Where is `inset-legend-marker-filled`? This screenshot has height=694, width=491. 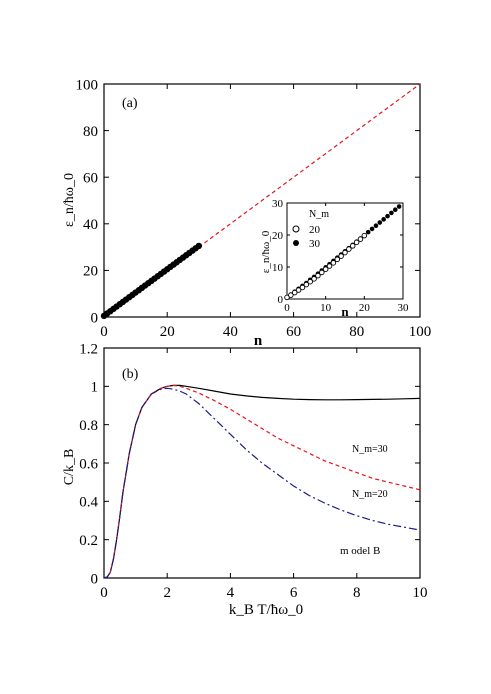 inset-legend-marker-filled is located at coordinates (296, 243).